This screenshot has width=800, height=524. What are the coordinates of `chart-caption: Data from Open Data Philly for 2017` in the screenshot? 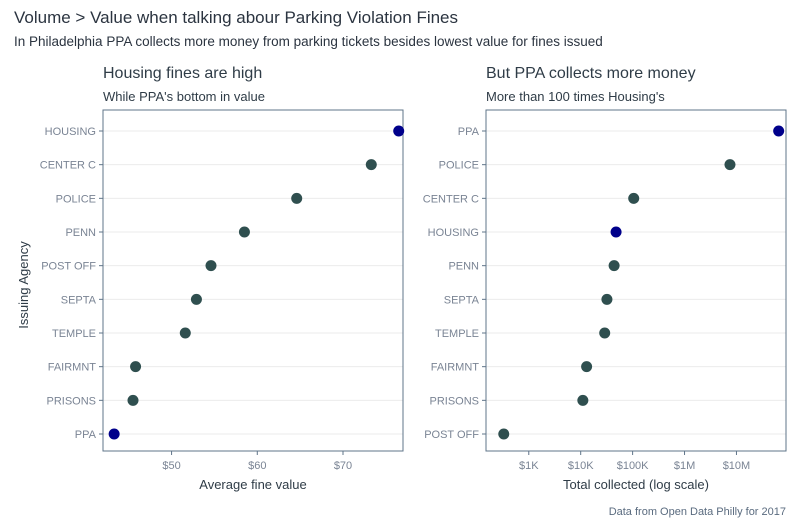 It's located at (697, 512).